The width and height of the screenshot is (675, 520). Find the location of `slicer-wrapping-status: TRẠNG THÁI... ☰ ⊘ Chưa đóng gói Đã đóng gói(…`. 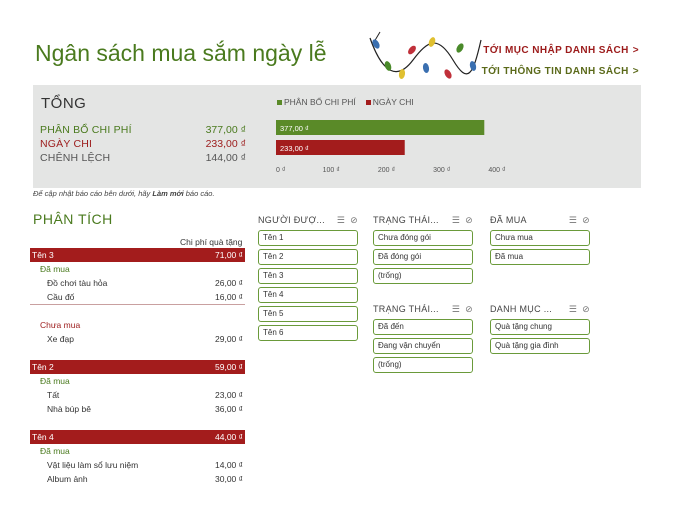

slicer-wrapping-status: TRẠNG THÁI... ☰ ⊘ Chưa đóng gói Đã đóng gói(… is located at coordinates (423, 248).